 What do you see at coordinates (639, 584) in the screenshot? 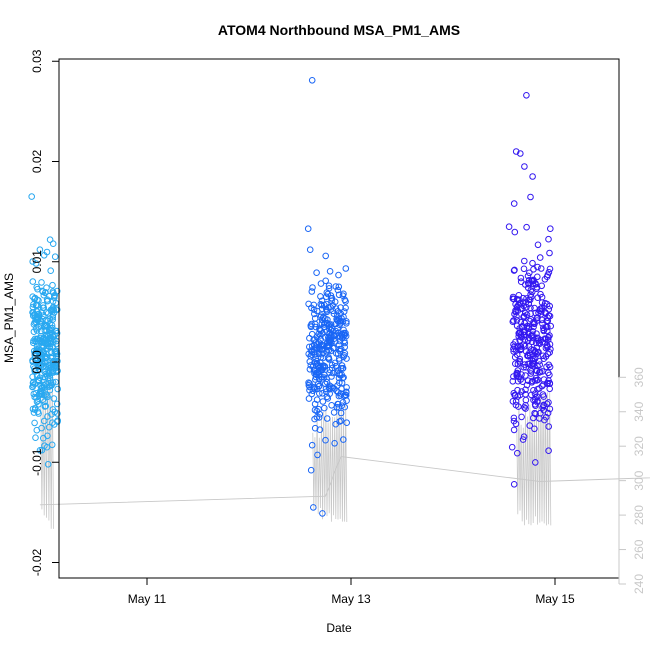
I see `y2-tick-label: 240` at bounding box center [639, 584].